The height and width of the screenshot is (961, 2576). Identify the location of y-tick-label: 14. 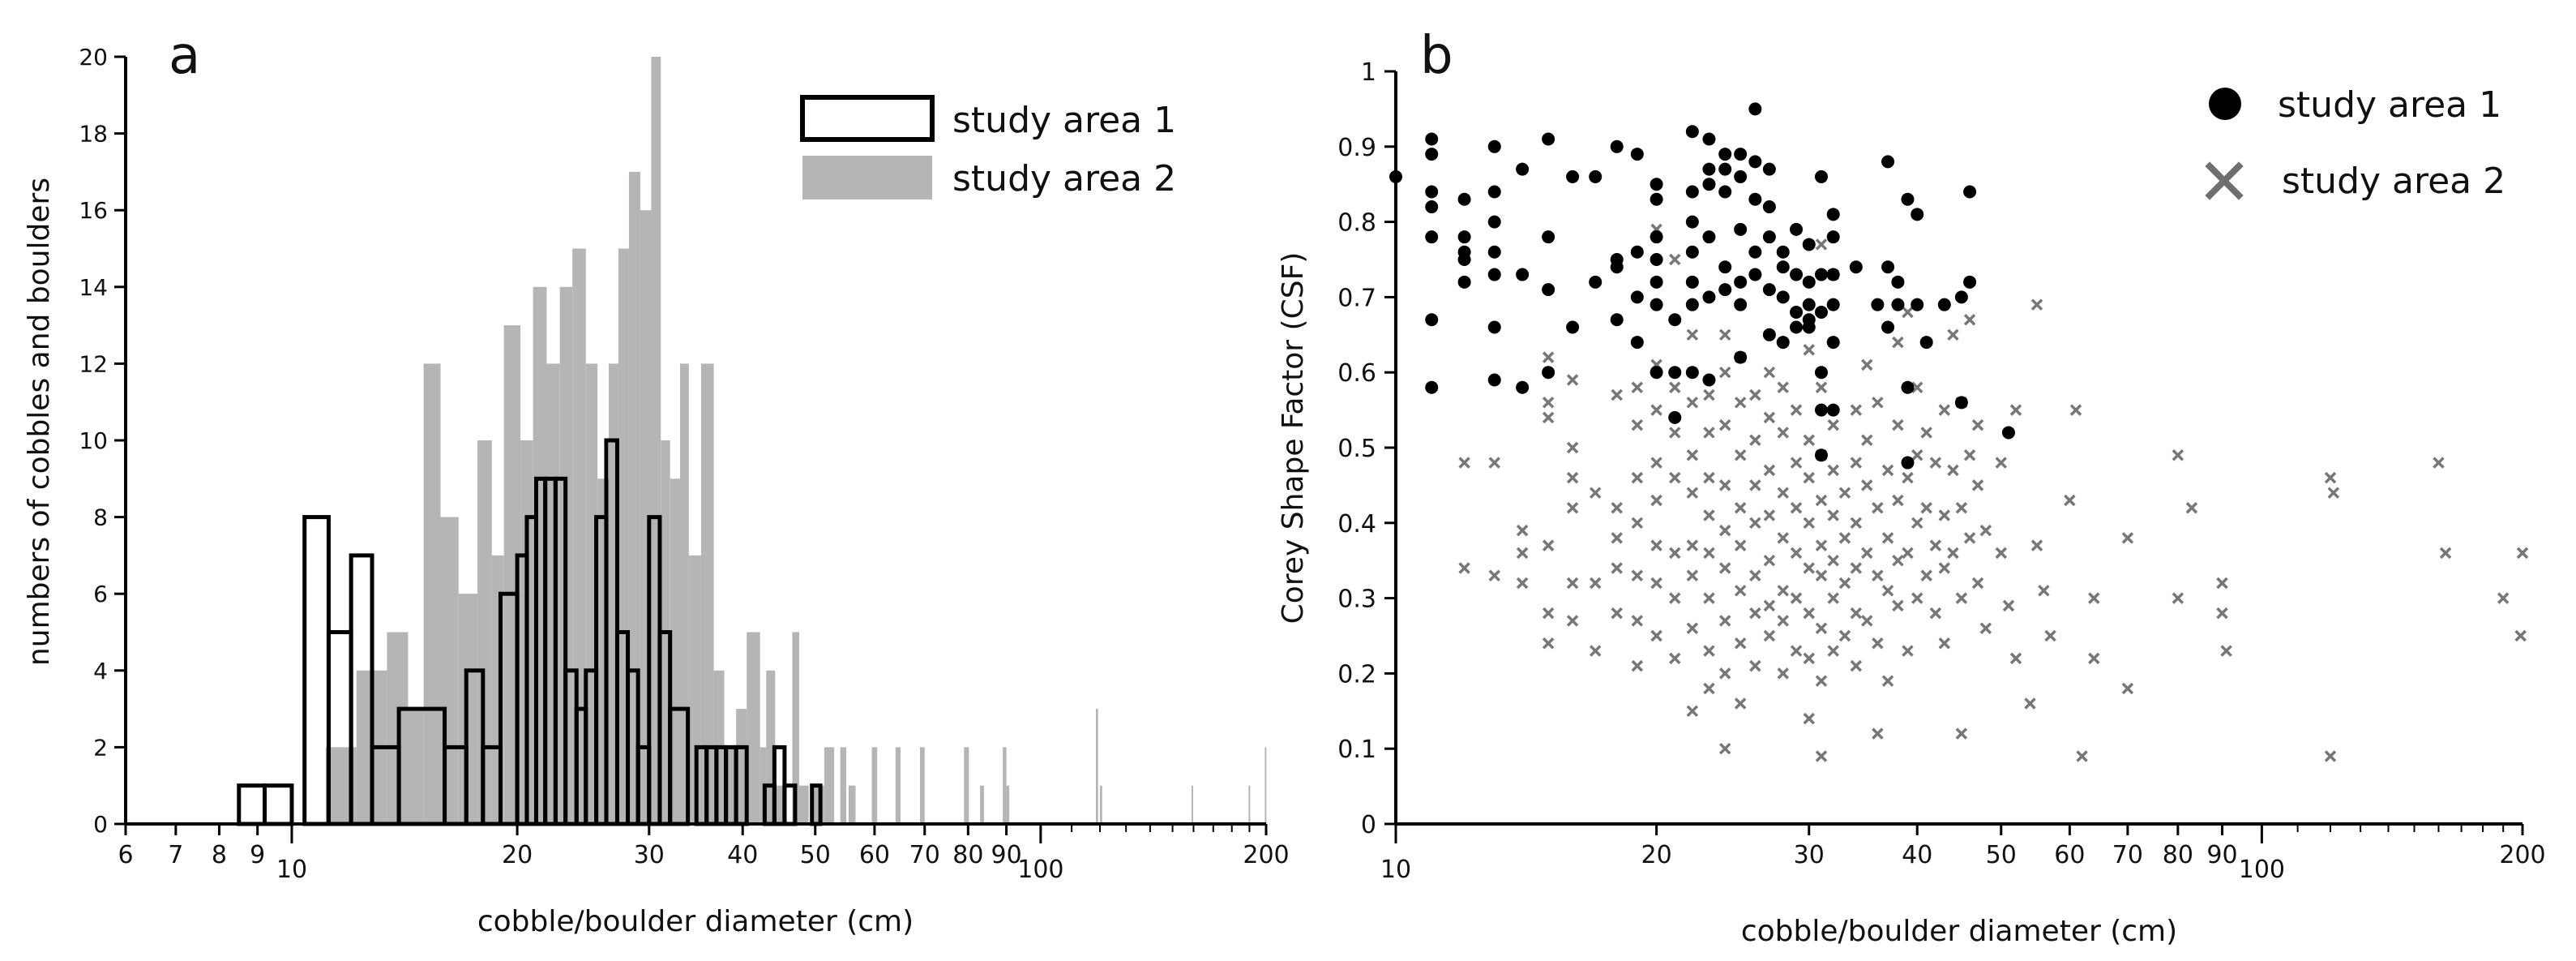
(93, 287).